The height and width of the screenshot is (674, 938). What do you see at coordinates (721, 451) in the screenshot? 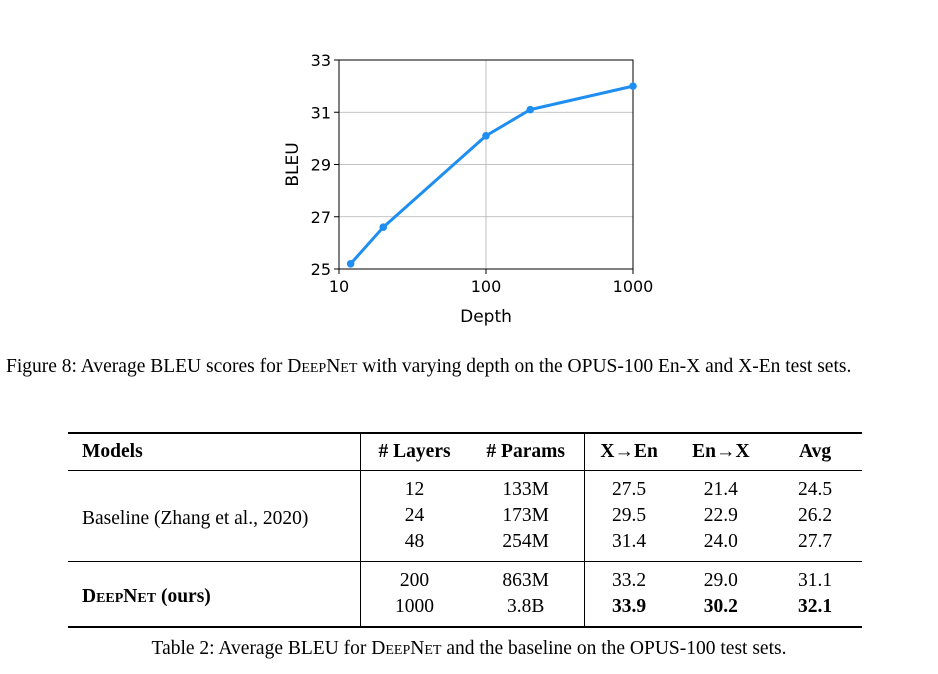
I see `header-en2x: En→X` at bounding box center [721, 451].